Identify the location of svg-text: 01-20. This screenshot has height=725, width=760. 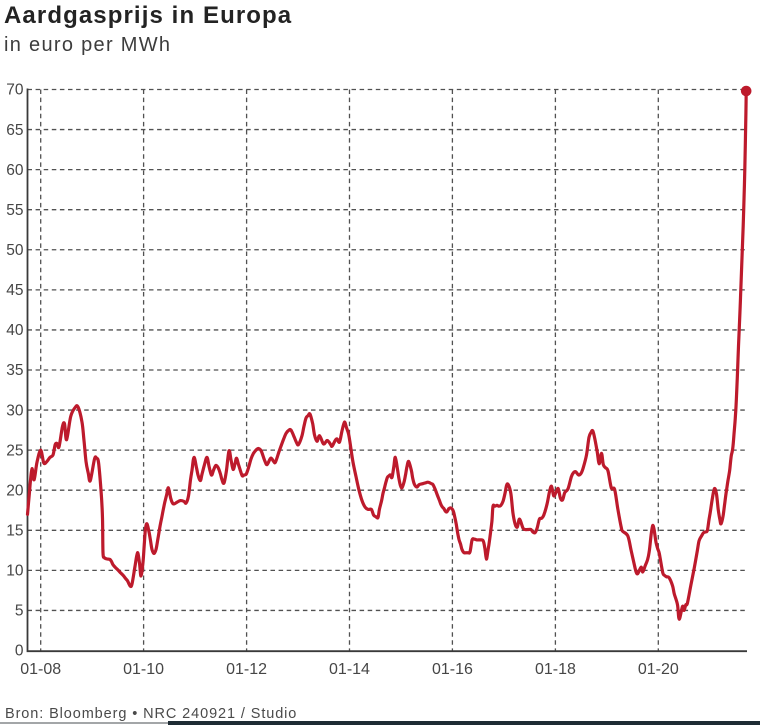
(658, 669).